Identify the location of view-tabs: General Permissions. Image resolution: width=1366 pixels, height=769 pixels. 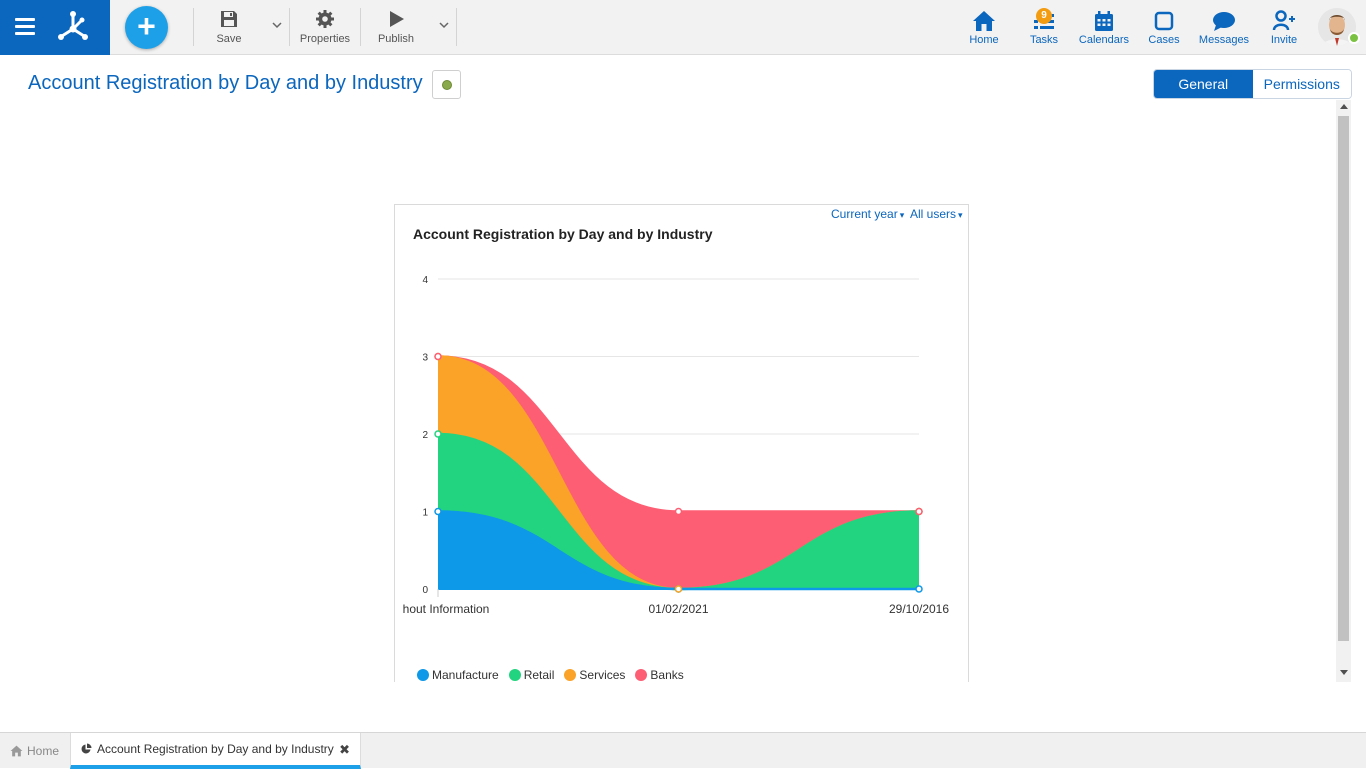
(1252, 84).